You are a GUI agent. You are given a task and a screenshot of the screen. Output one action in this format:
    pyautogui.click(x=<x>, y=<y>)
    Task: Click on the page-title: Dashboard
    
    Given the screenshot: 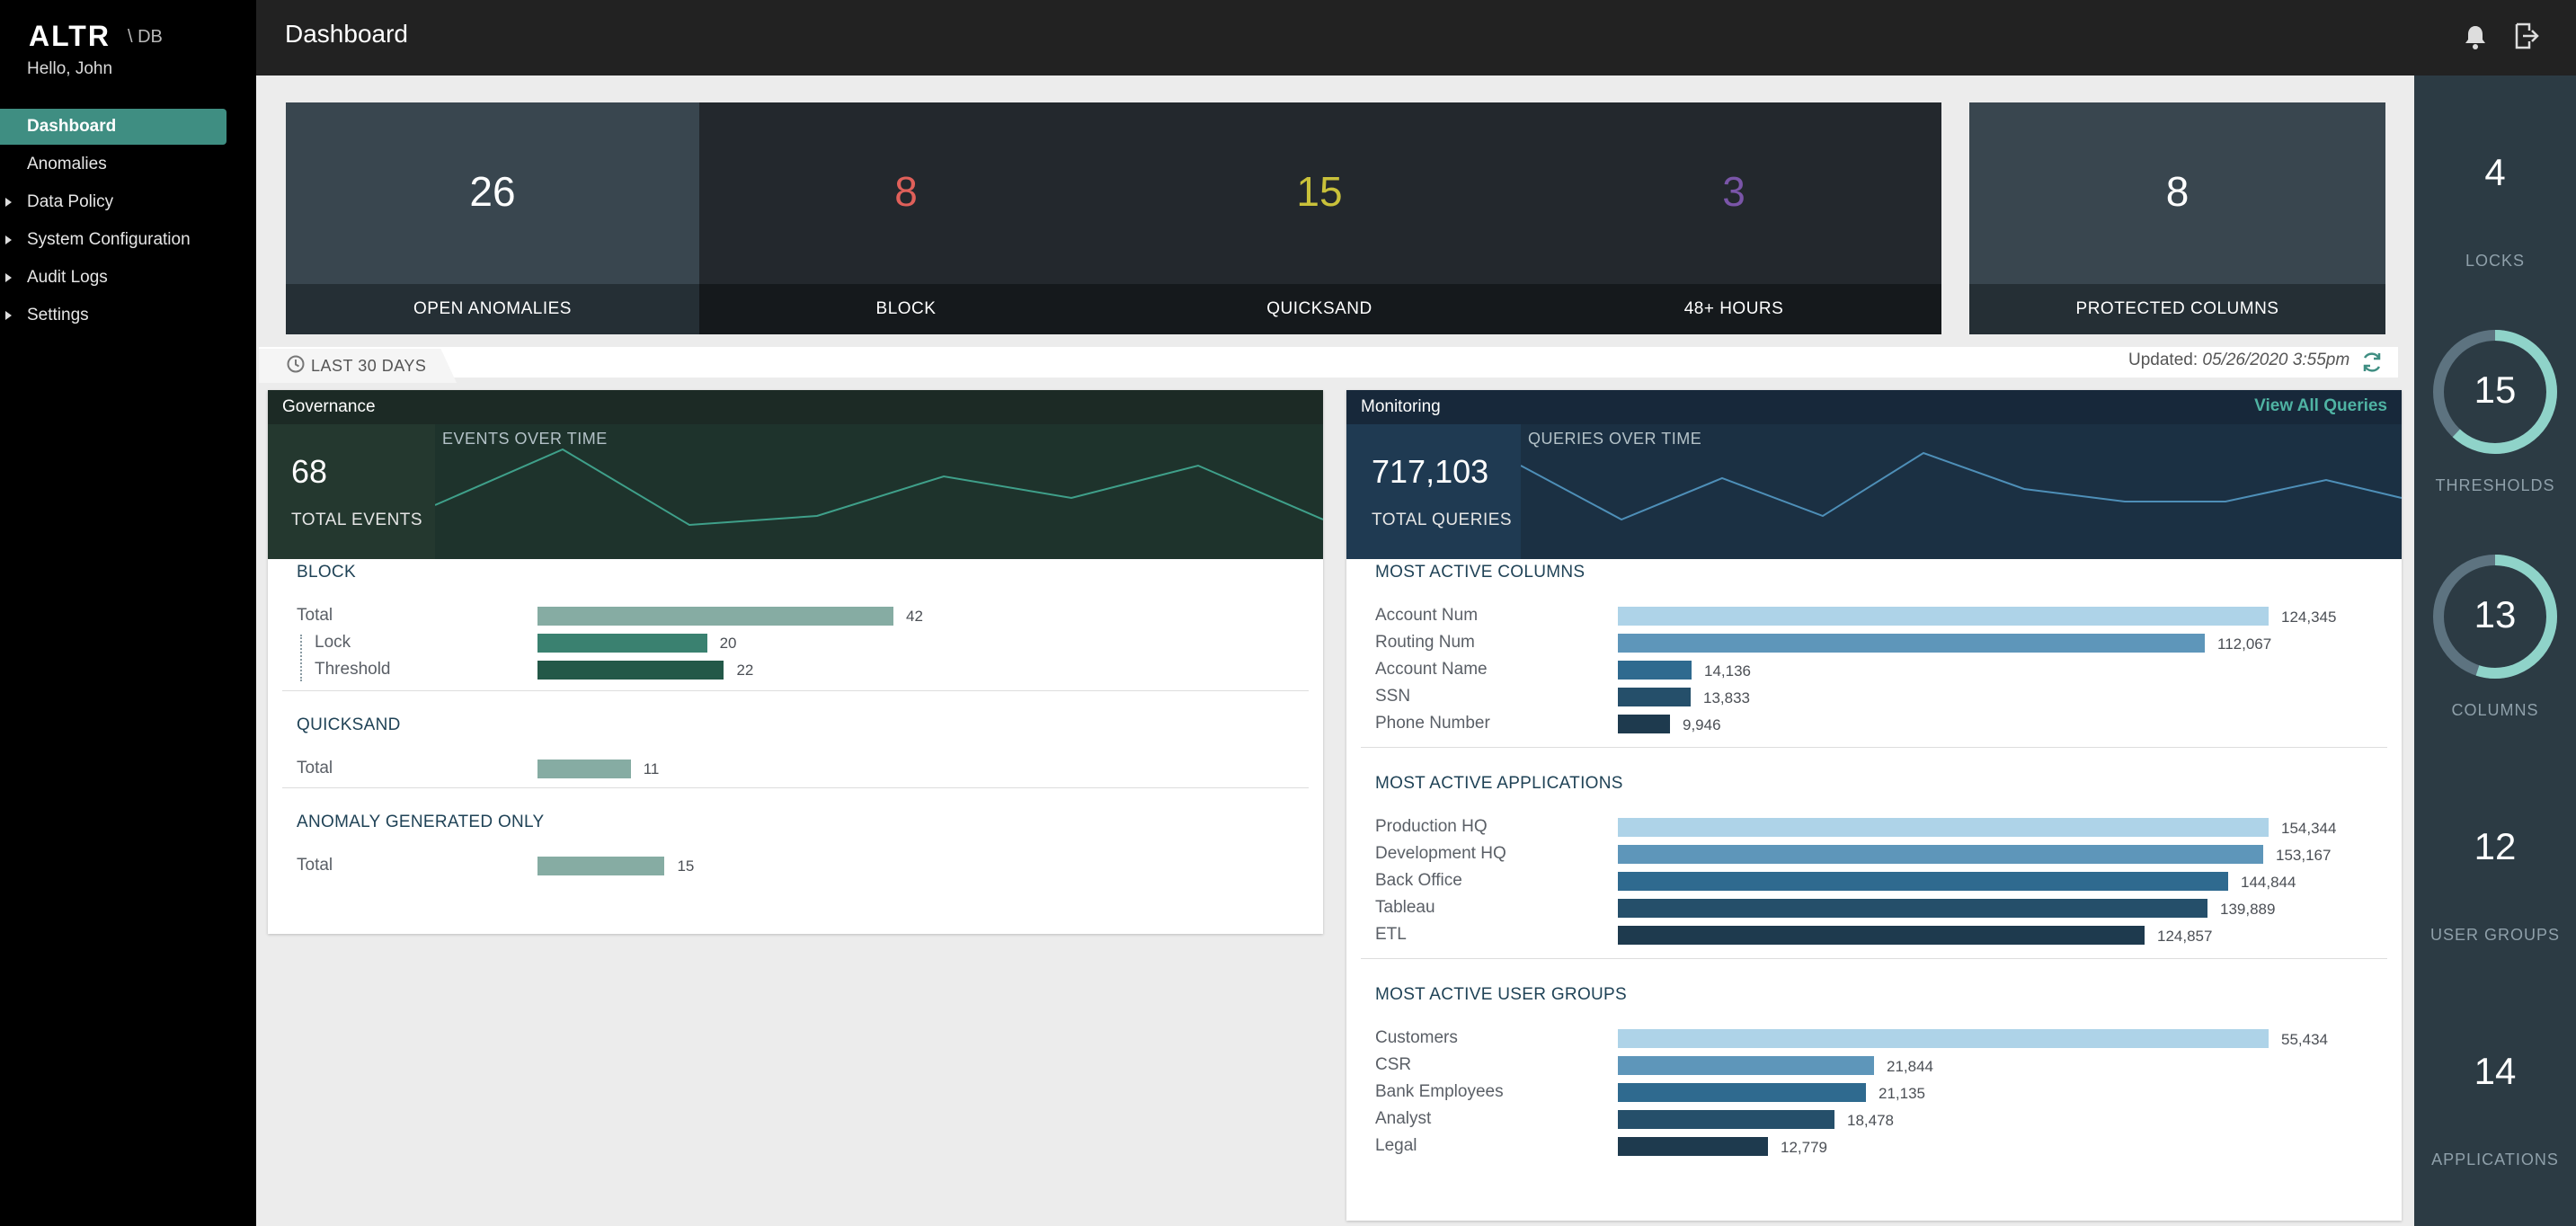 What is the action you would take?
    pyautogui.click(x=346, y=34)
    